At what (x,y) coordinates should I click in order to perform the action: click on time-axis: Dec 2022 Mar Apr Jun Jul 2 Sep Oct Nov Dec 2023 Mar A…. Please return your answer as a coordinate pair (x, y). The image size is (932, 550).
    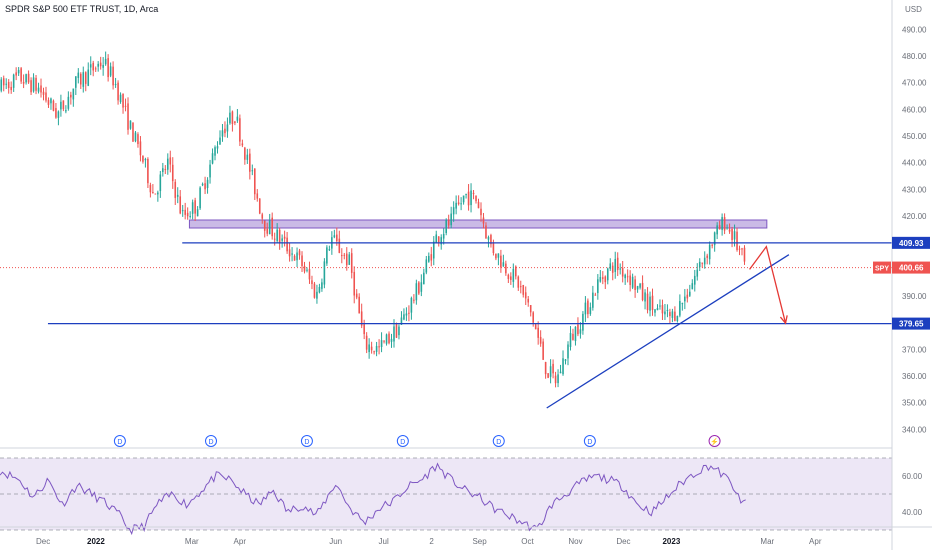
    Looking at the image, I should click on (429, 541).